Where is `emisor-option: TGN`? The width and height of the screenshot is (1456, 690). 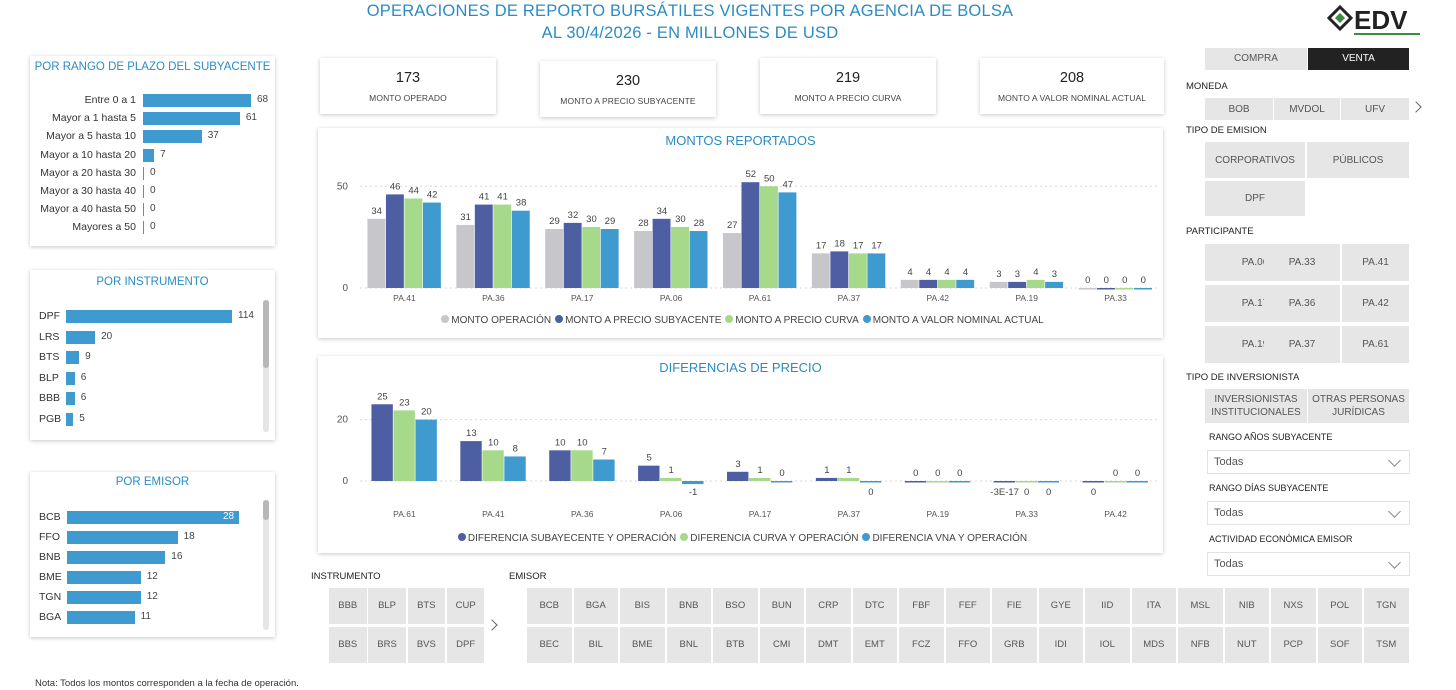
emisor-option: TGN is located at coordinates (1386, 606).